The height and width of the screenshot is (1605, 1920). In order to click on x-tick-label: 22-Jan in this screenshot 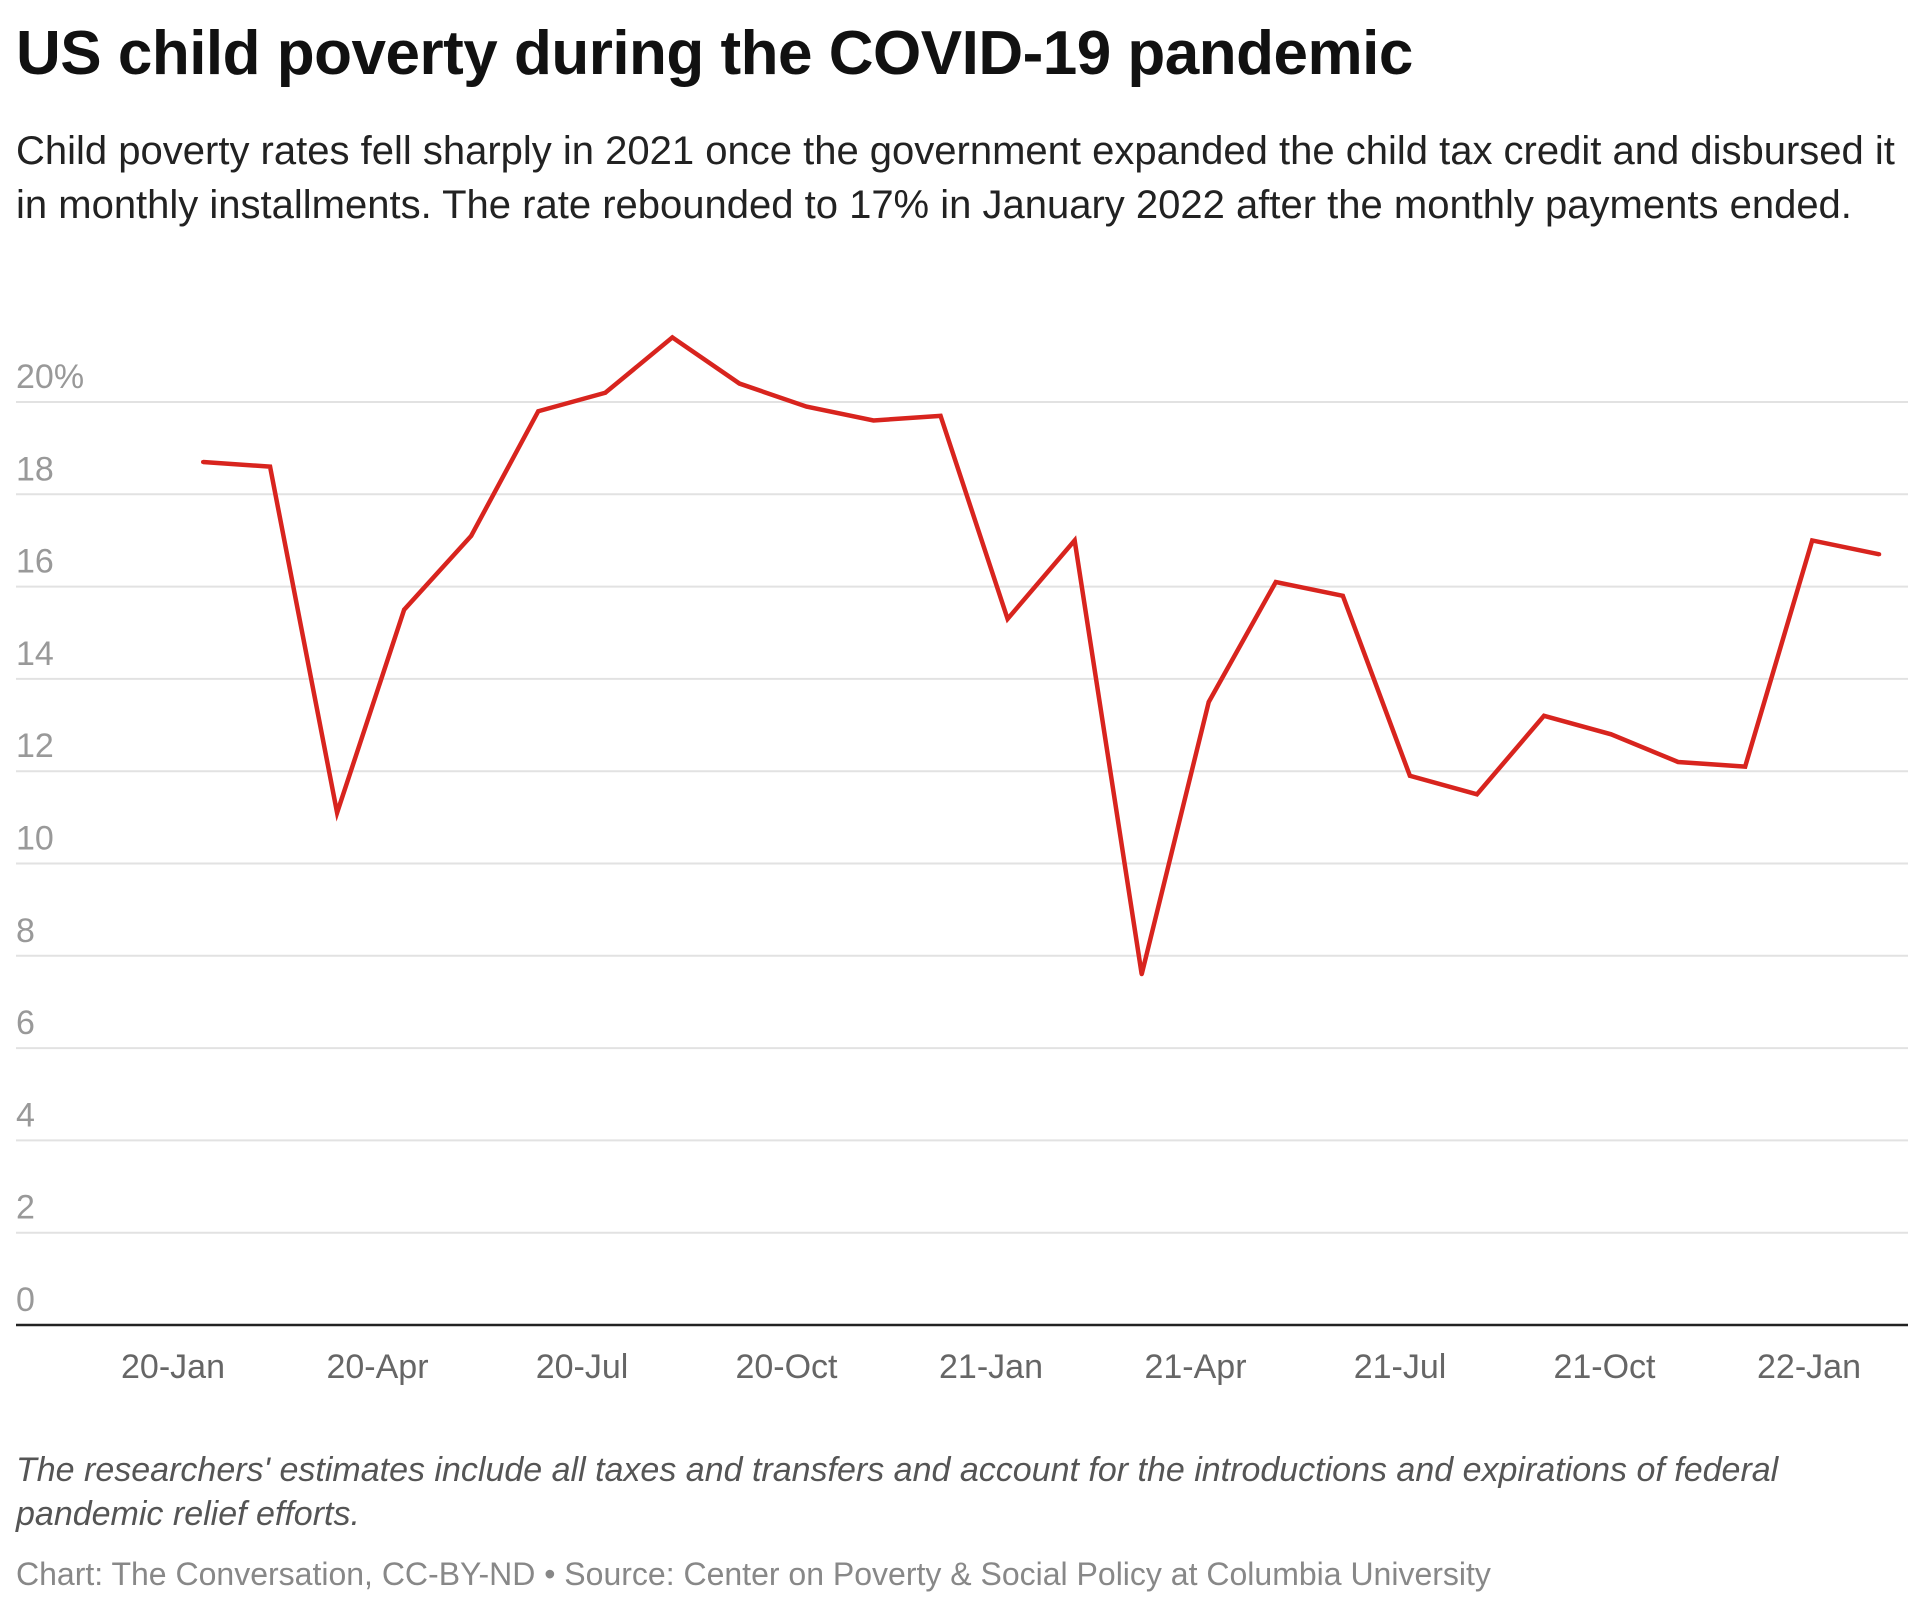, I will do `click(1809, 1367)`.